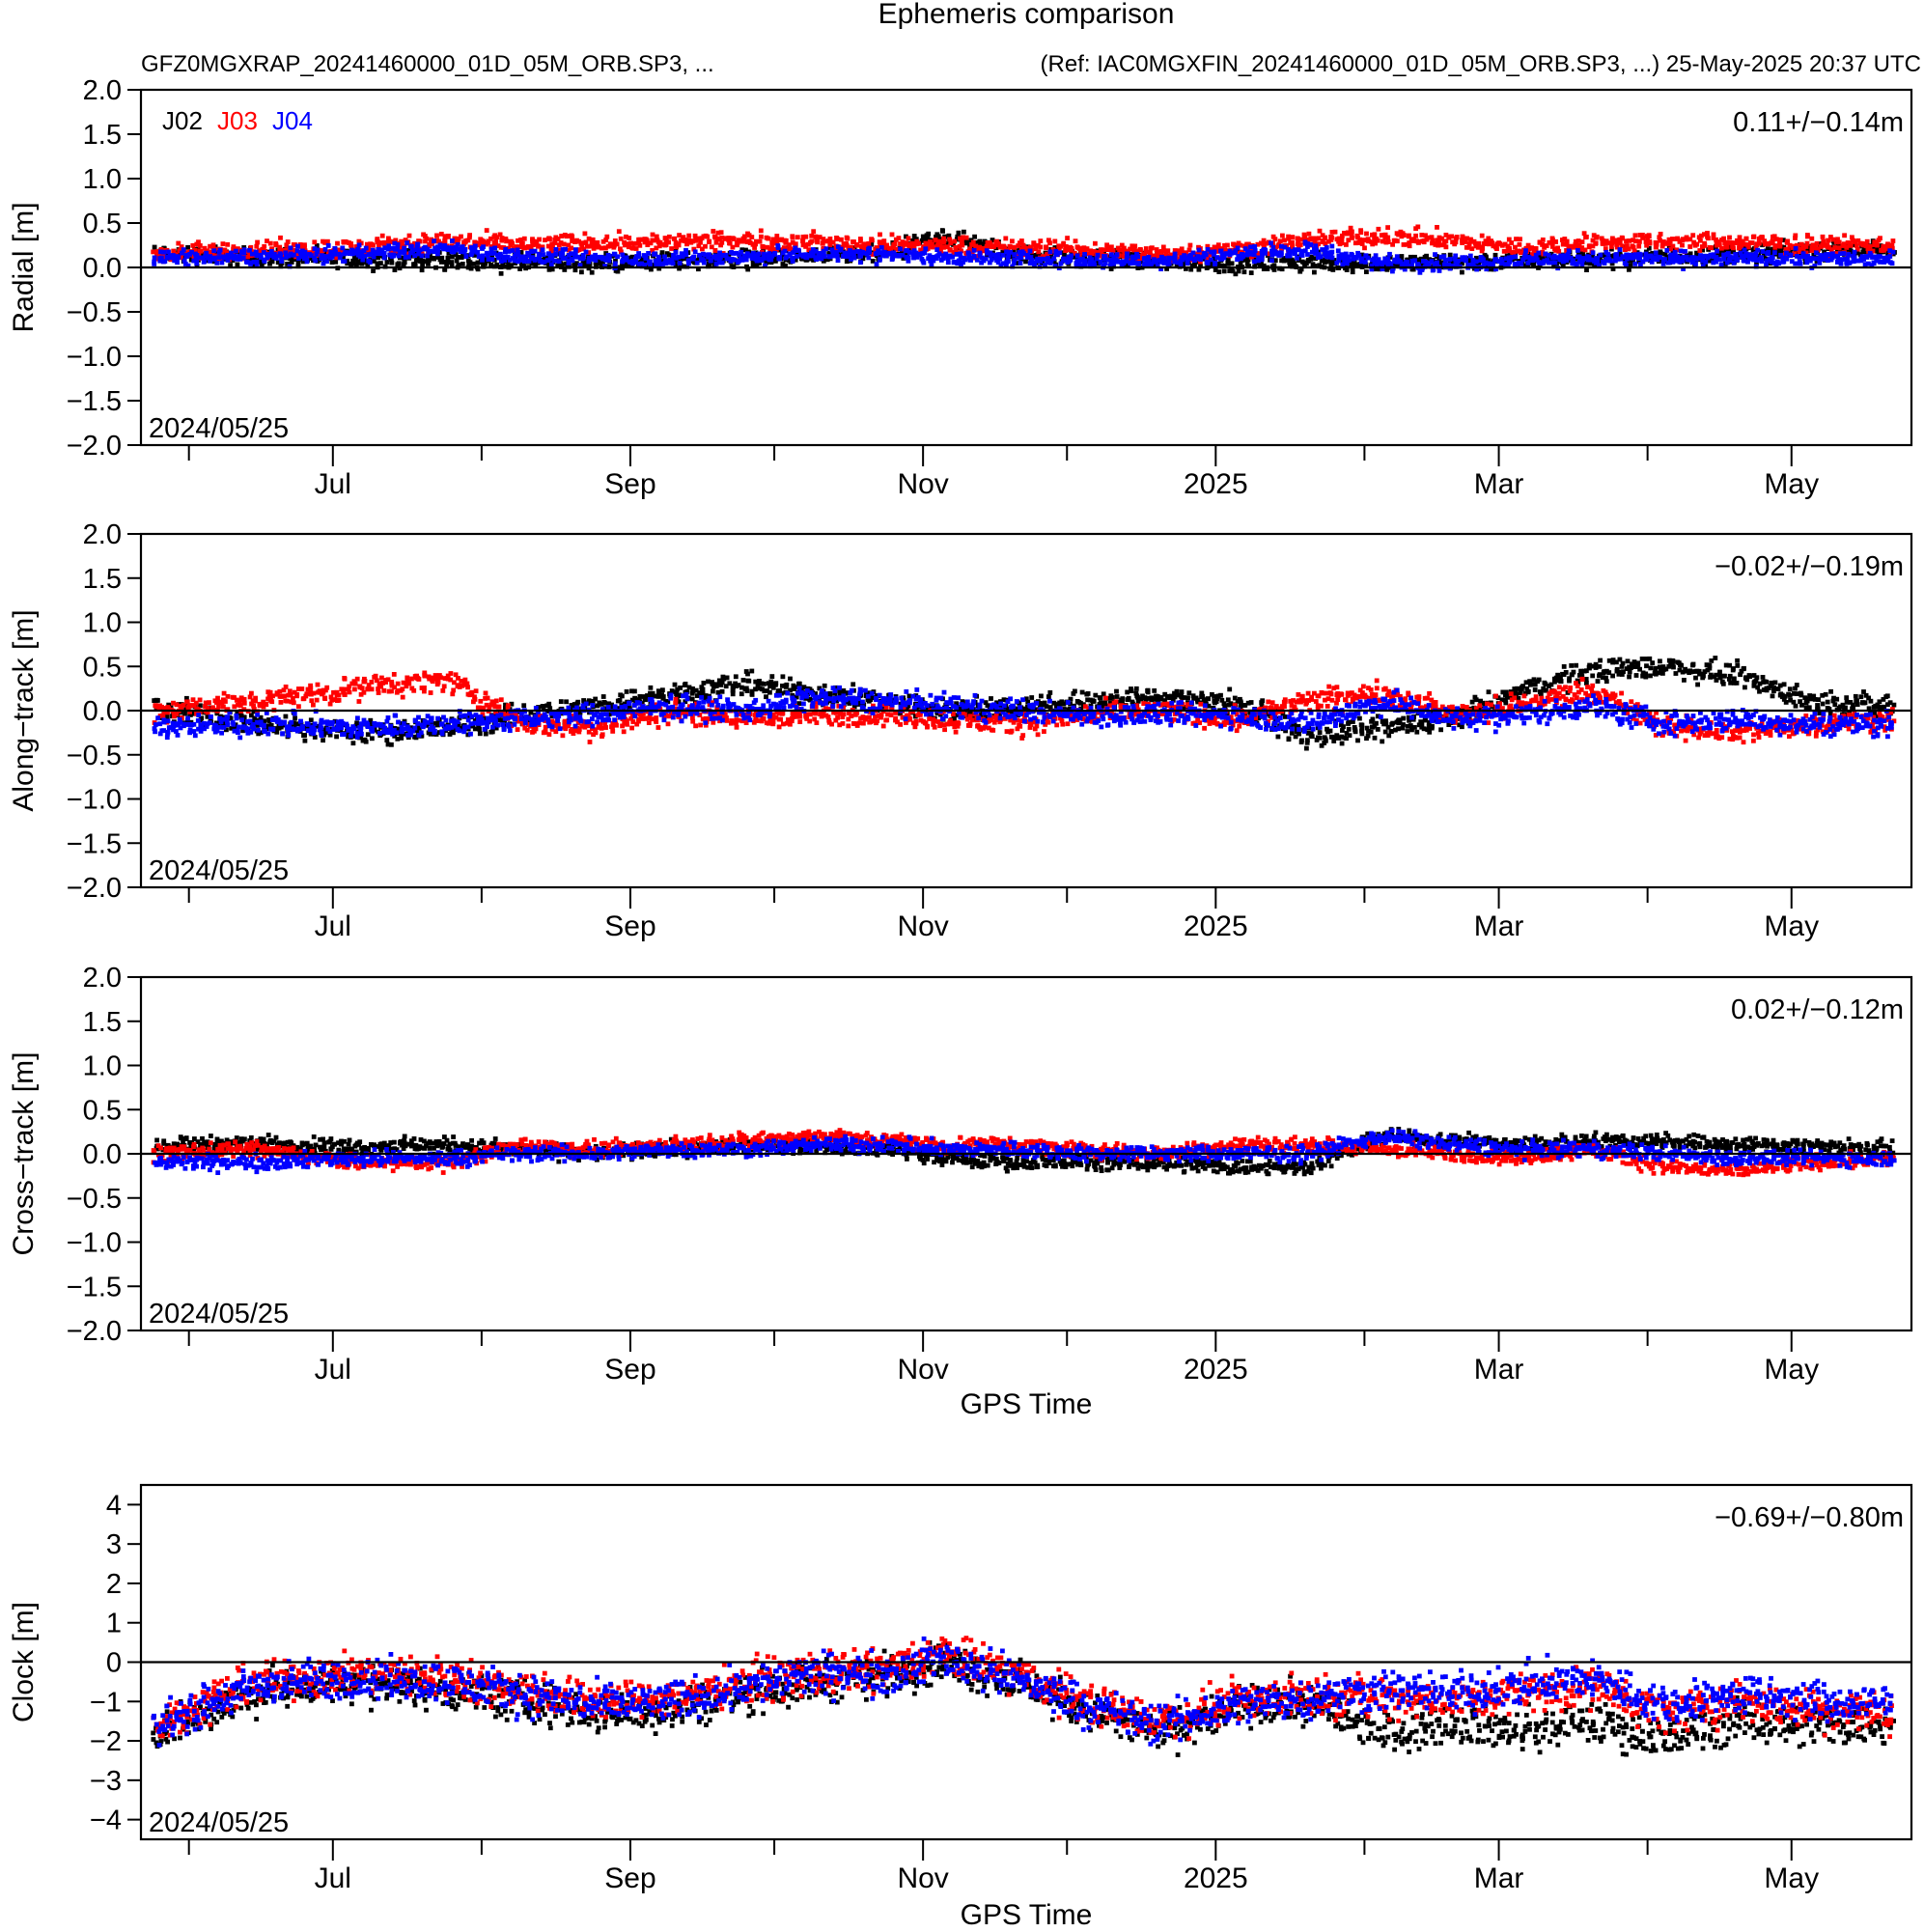  Describe the element at coordinates (102, 135) in the screenshot. I see `y-tick-label: 1.5` at that location.